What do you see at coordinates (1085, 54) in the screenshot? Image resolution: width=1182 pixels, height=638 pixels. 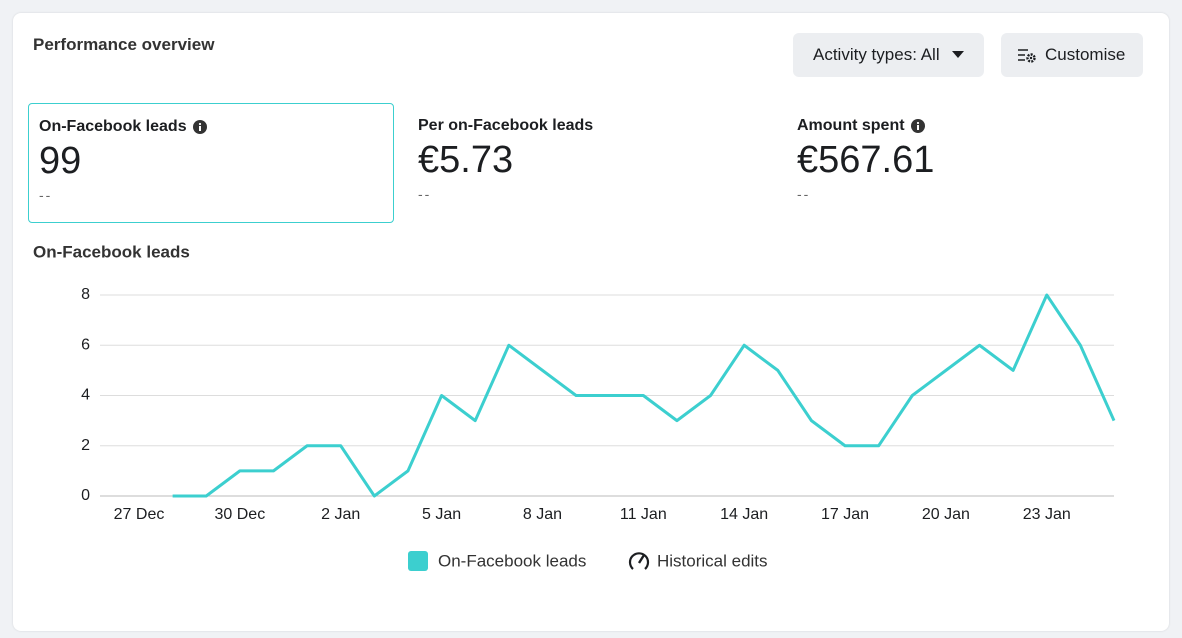 I see `customise-label: Customise` at bounding box center [1085, 54].